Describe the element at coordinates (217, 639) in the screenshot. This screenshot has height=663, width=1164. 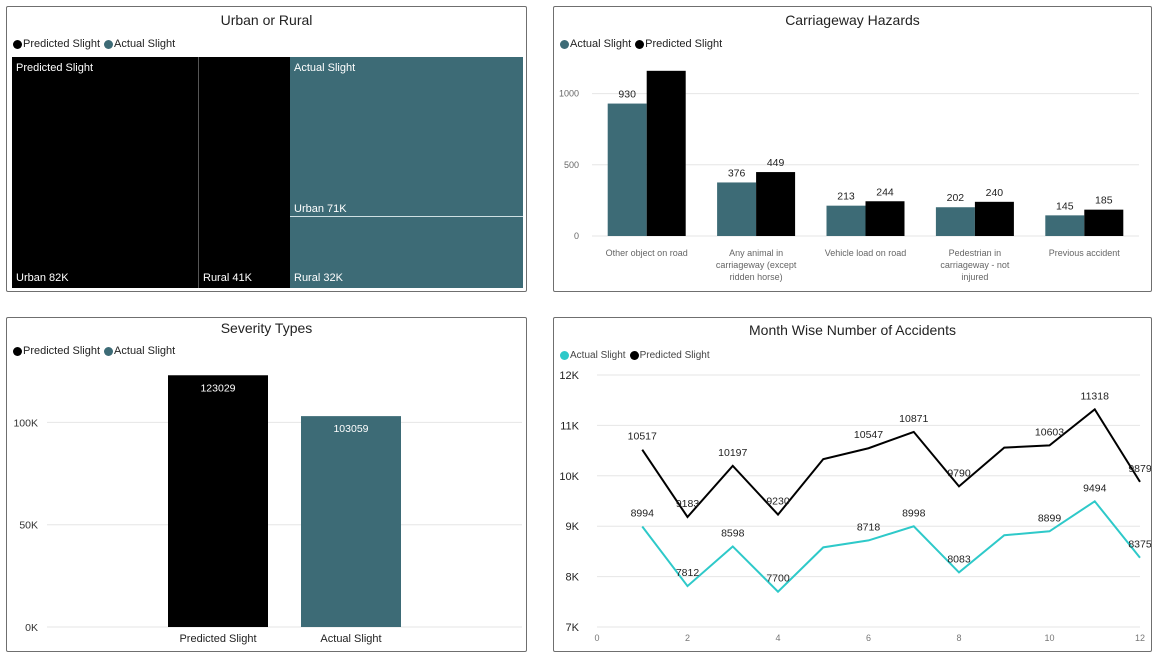
I see `x-tick-label: Predicted Slight` at that location.